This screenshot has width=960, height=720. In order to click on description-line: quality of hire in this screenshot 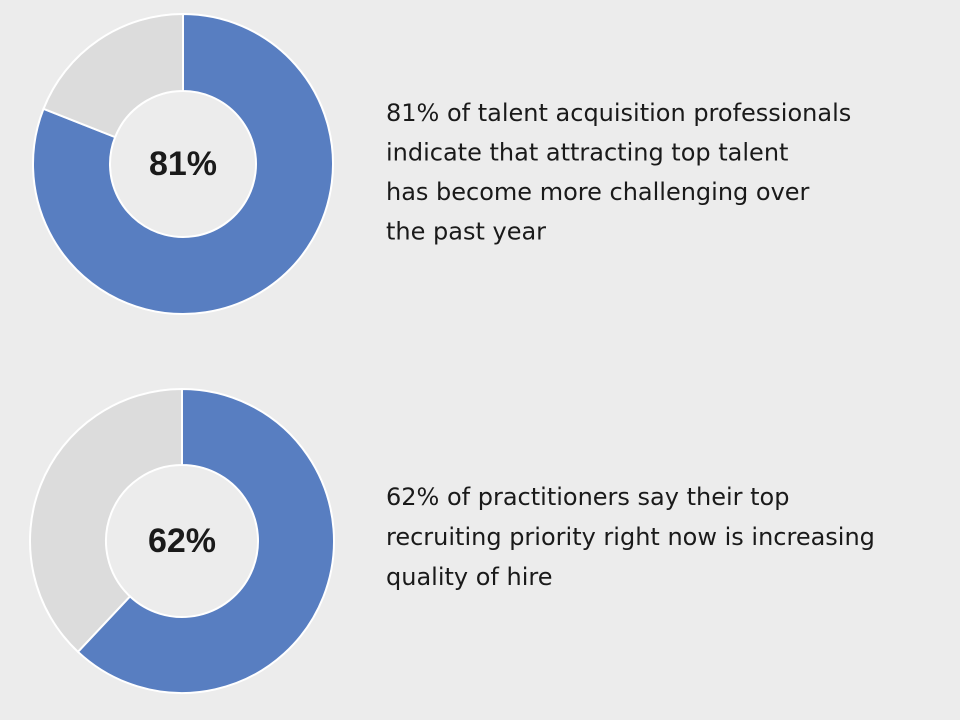, I will do `click(469, 577)`.